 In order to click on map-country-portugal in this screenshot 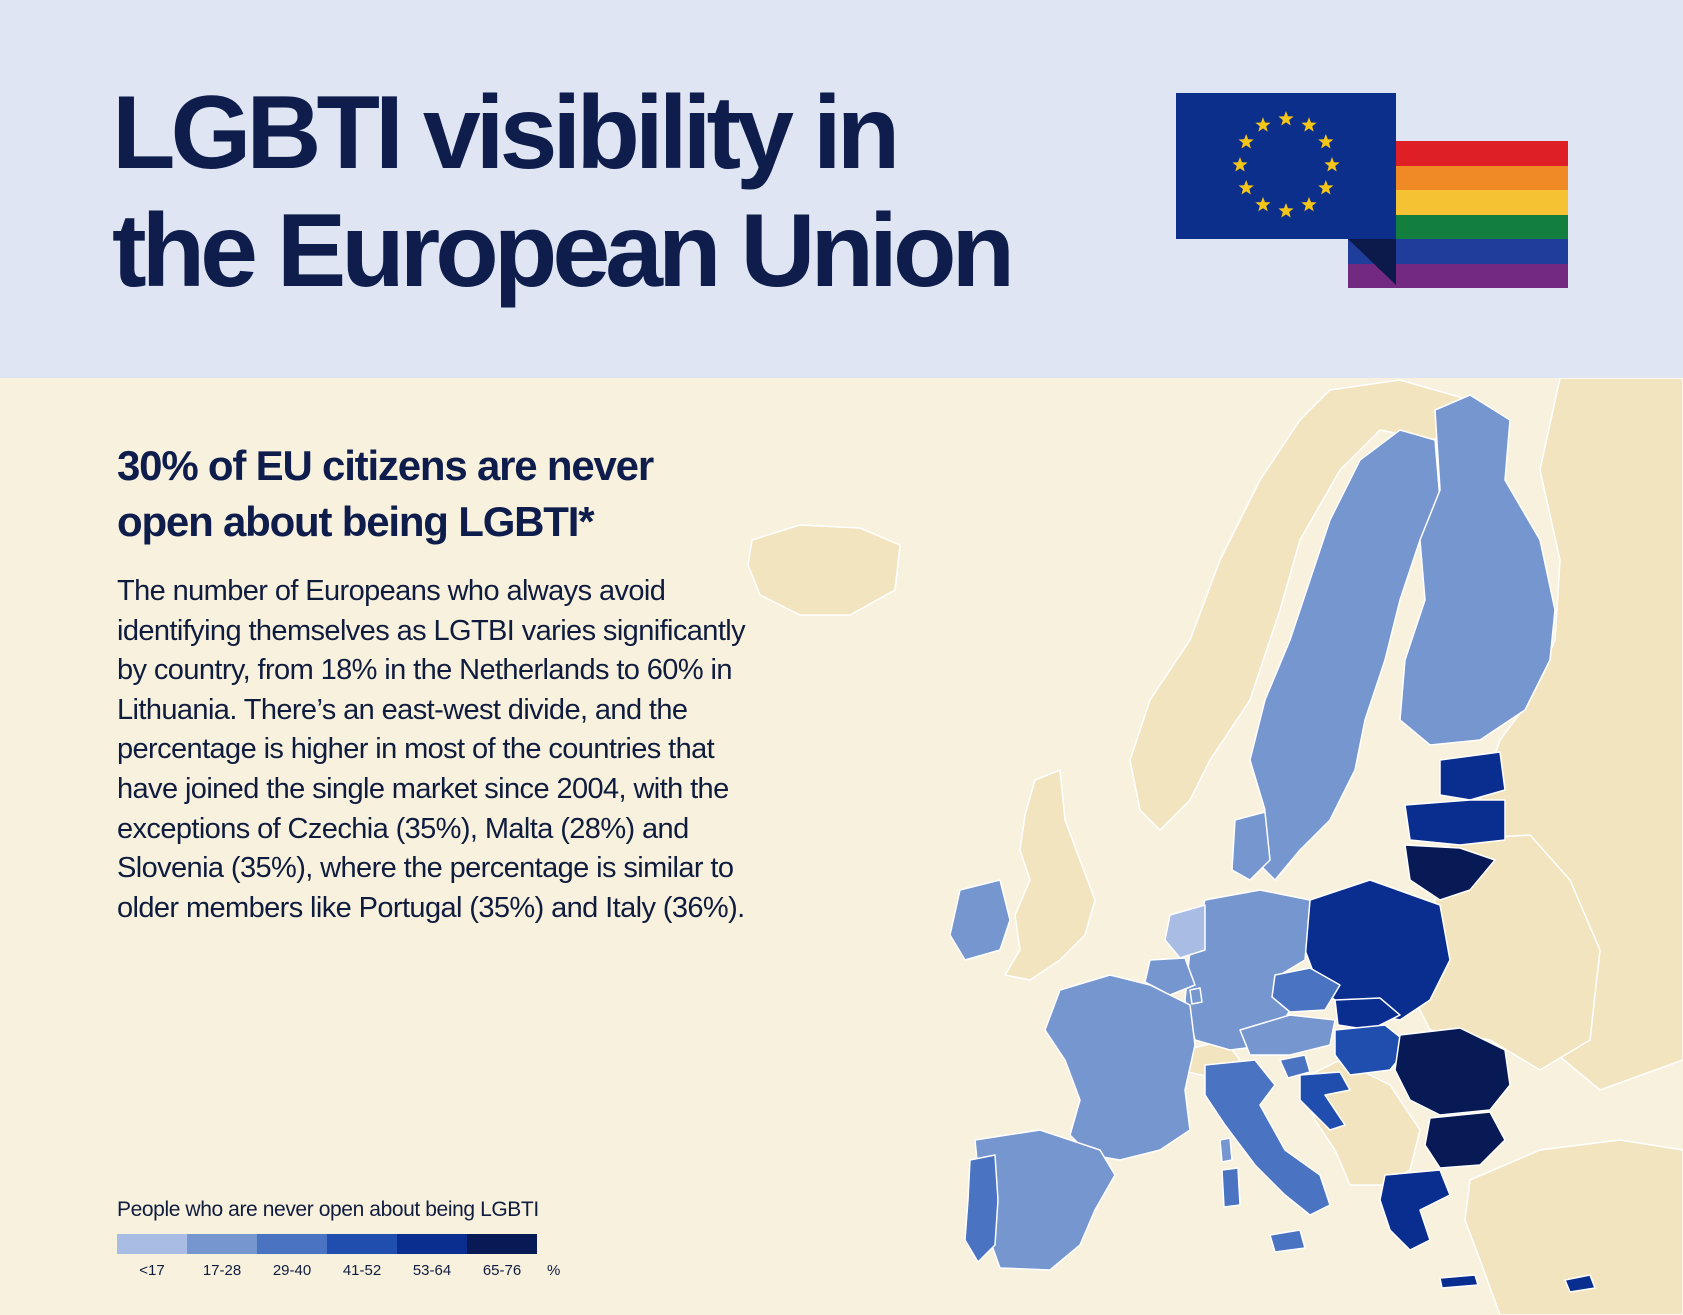, I will do `click(981, 1208)`.